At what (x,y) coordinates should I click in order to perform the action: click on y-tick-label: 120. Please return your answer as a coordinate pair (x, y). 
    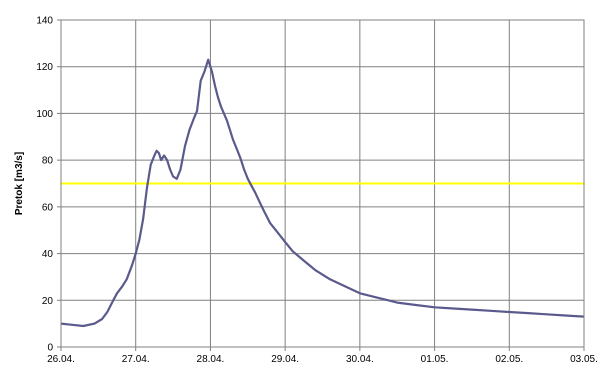
    Looking at the image, I should click on (44, 67).